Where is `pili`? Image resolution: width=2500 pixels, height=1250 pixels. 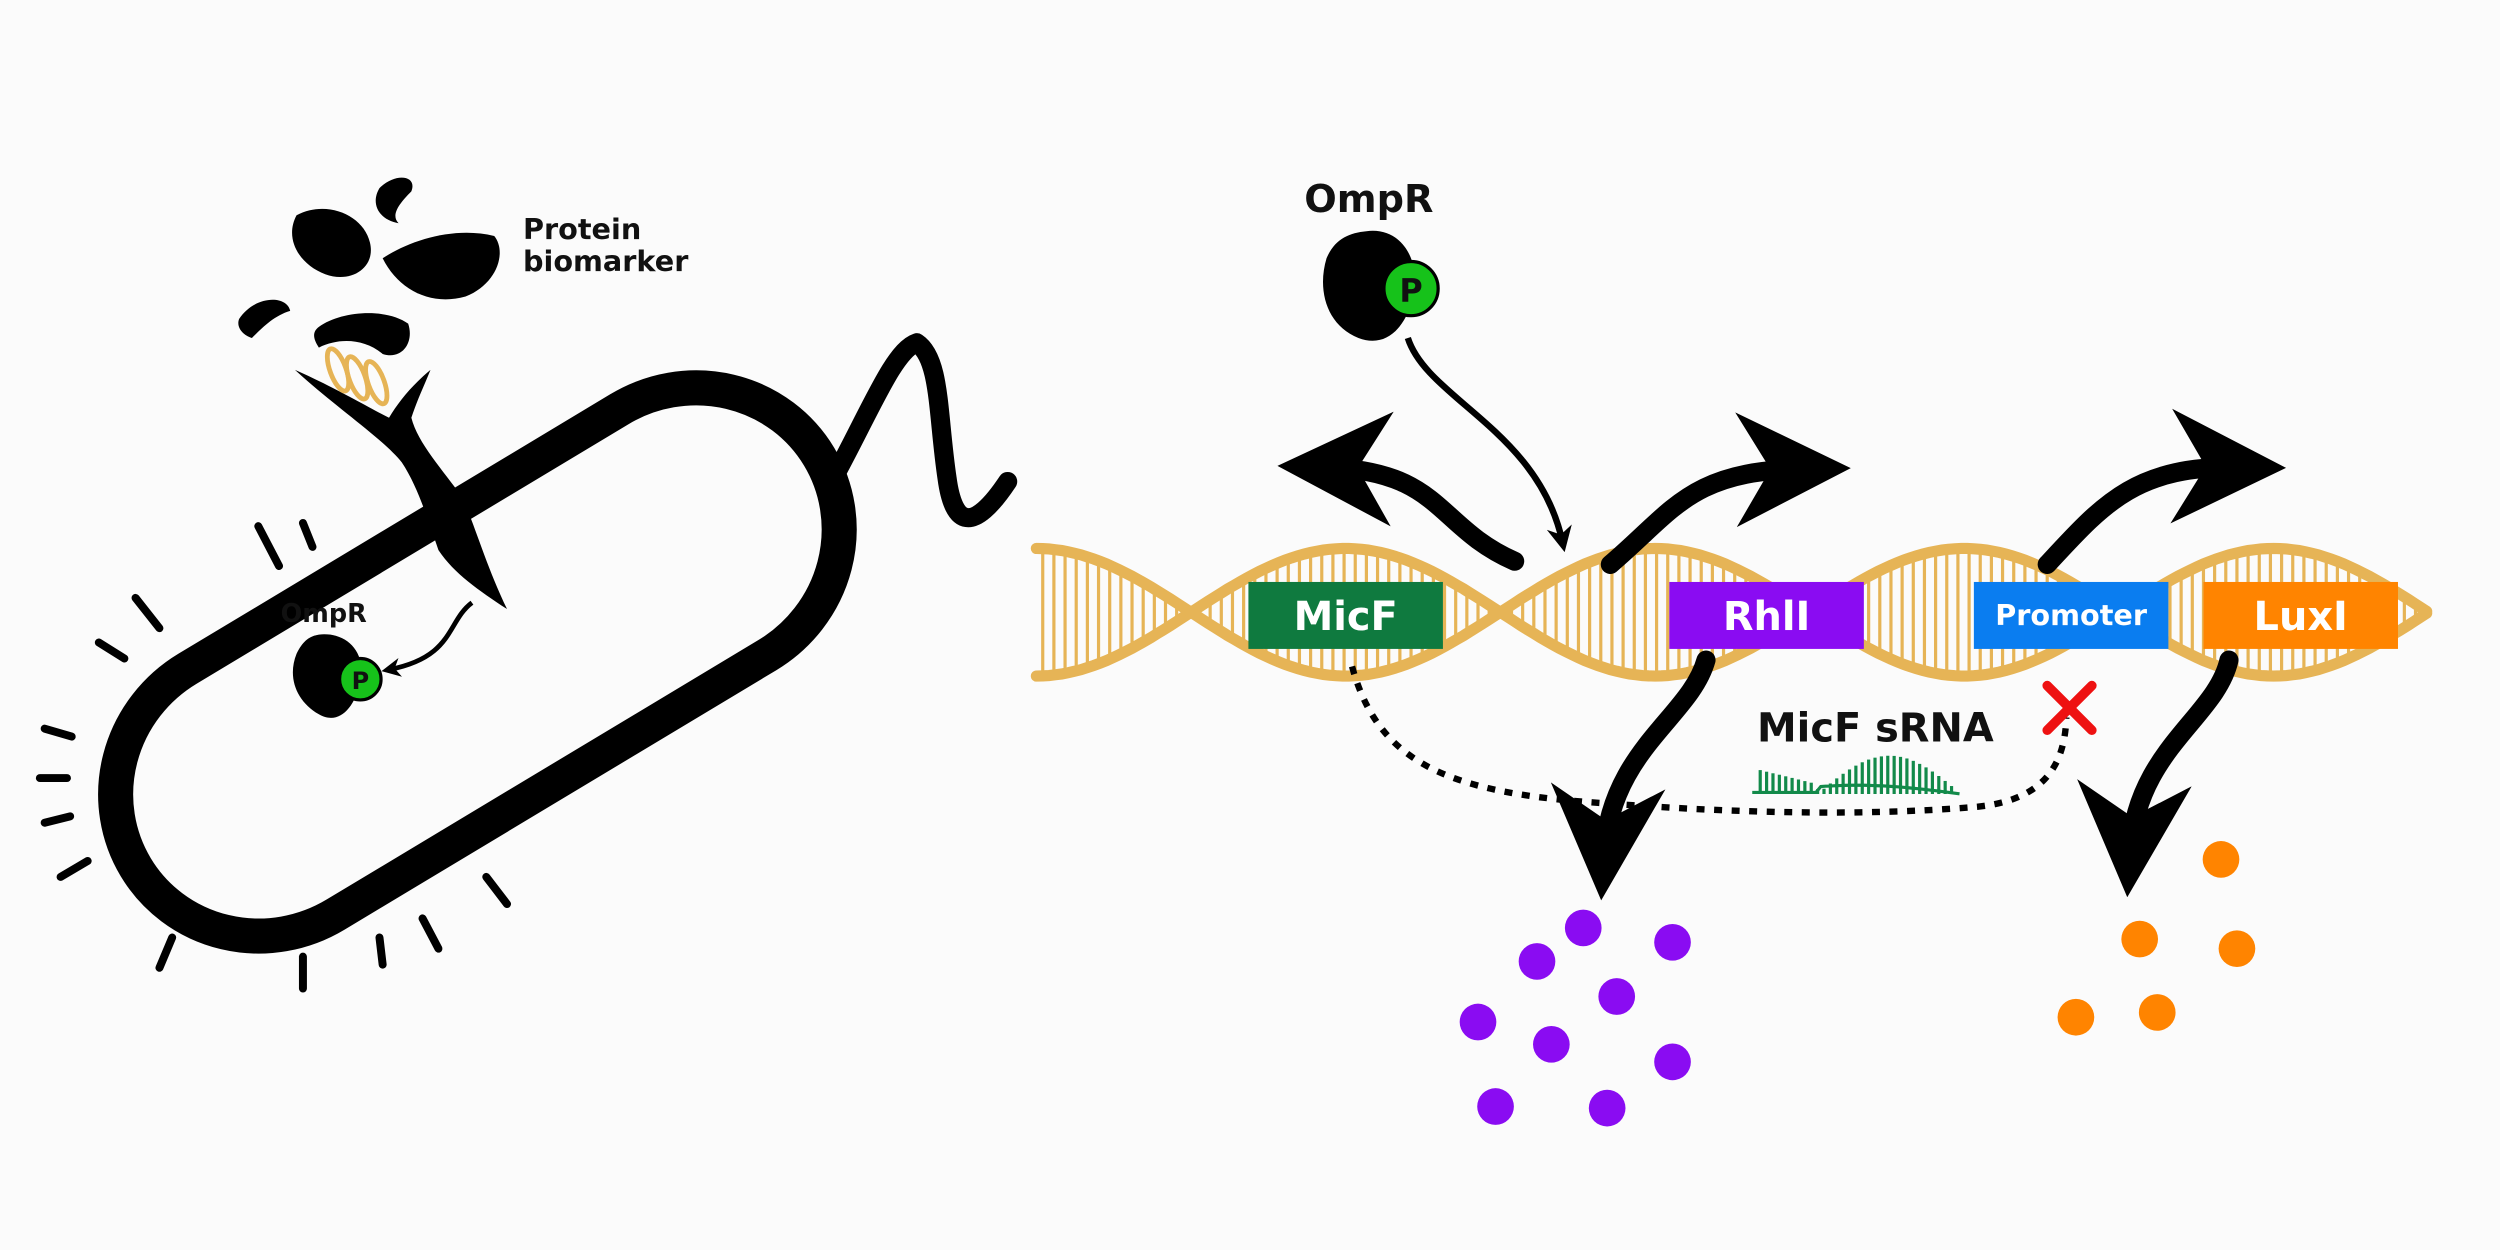 pili is located at coordinates (273, 755).